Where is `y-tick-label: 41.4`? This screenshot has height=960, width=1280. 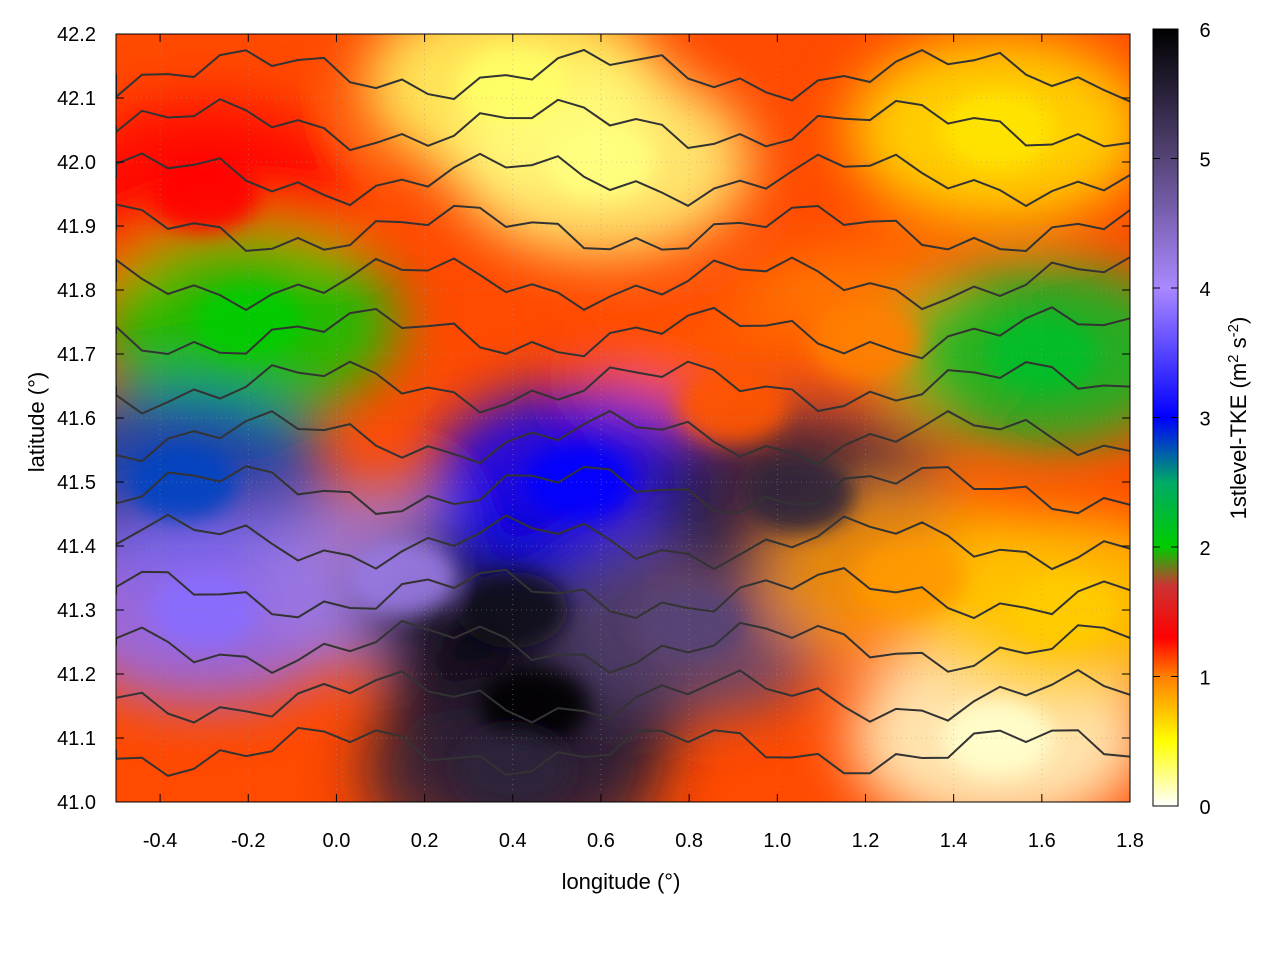
y-tick-label: 41.4 is located at coordinates (76, 547).